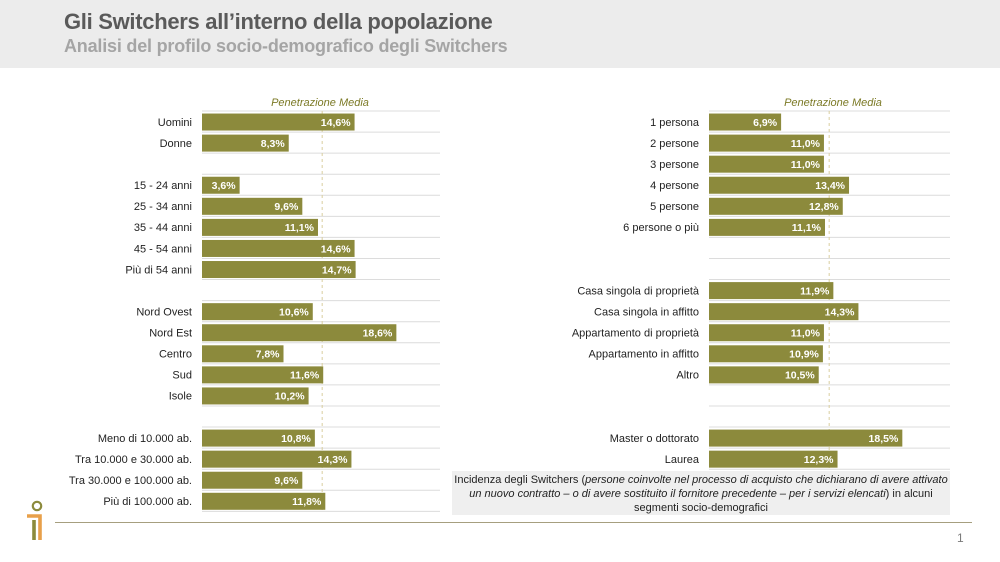  I want to click on right-value-label: 18,5%, so click(884, 439).